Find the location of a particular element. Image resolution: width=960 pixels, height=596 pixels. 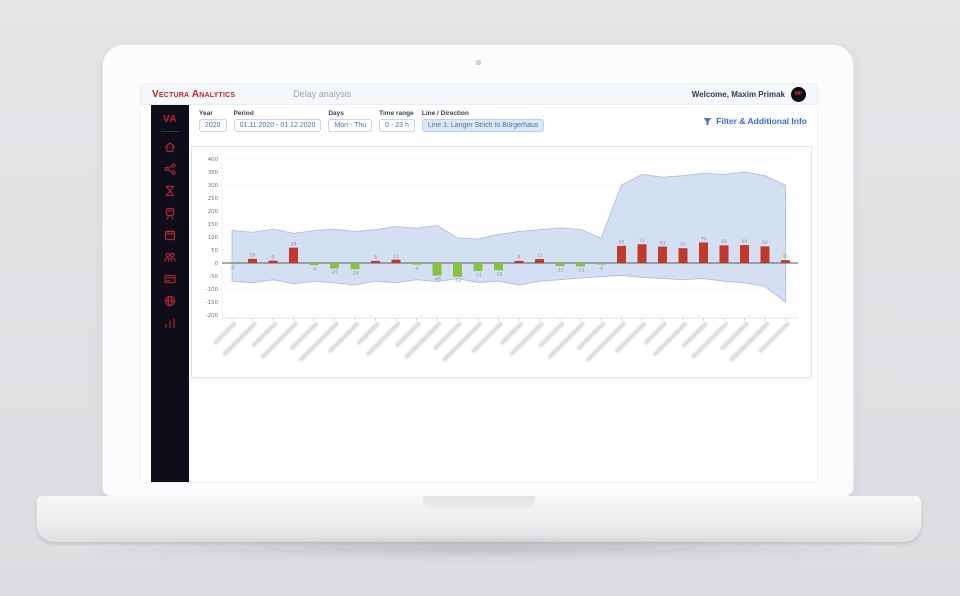

sidebar: VA is located at coordinates (170, 293).